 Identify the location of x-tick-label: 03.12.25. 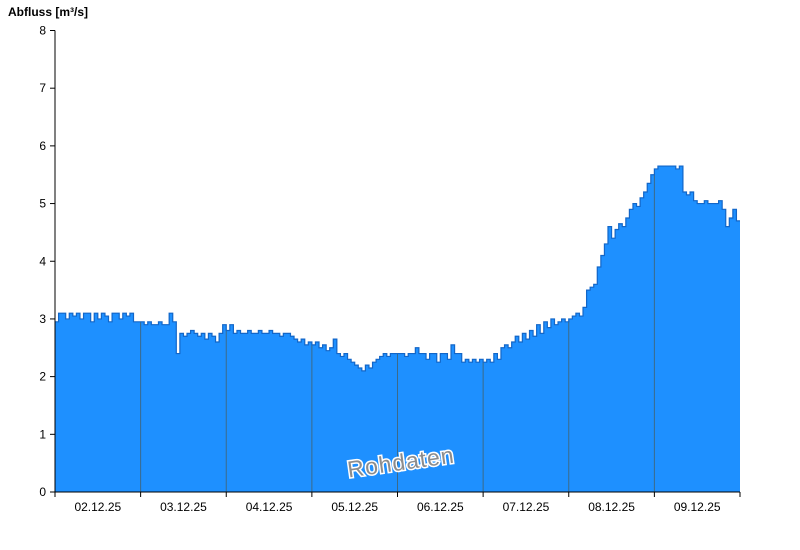
(183, 507).